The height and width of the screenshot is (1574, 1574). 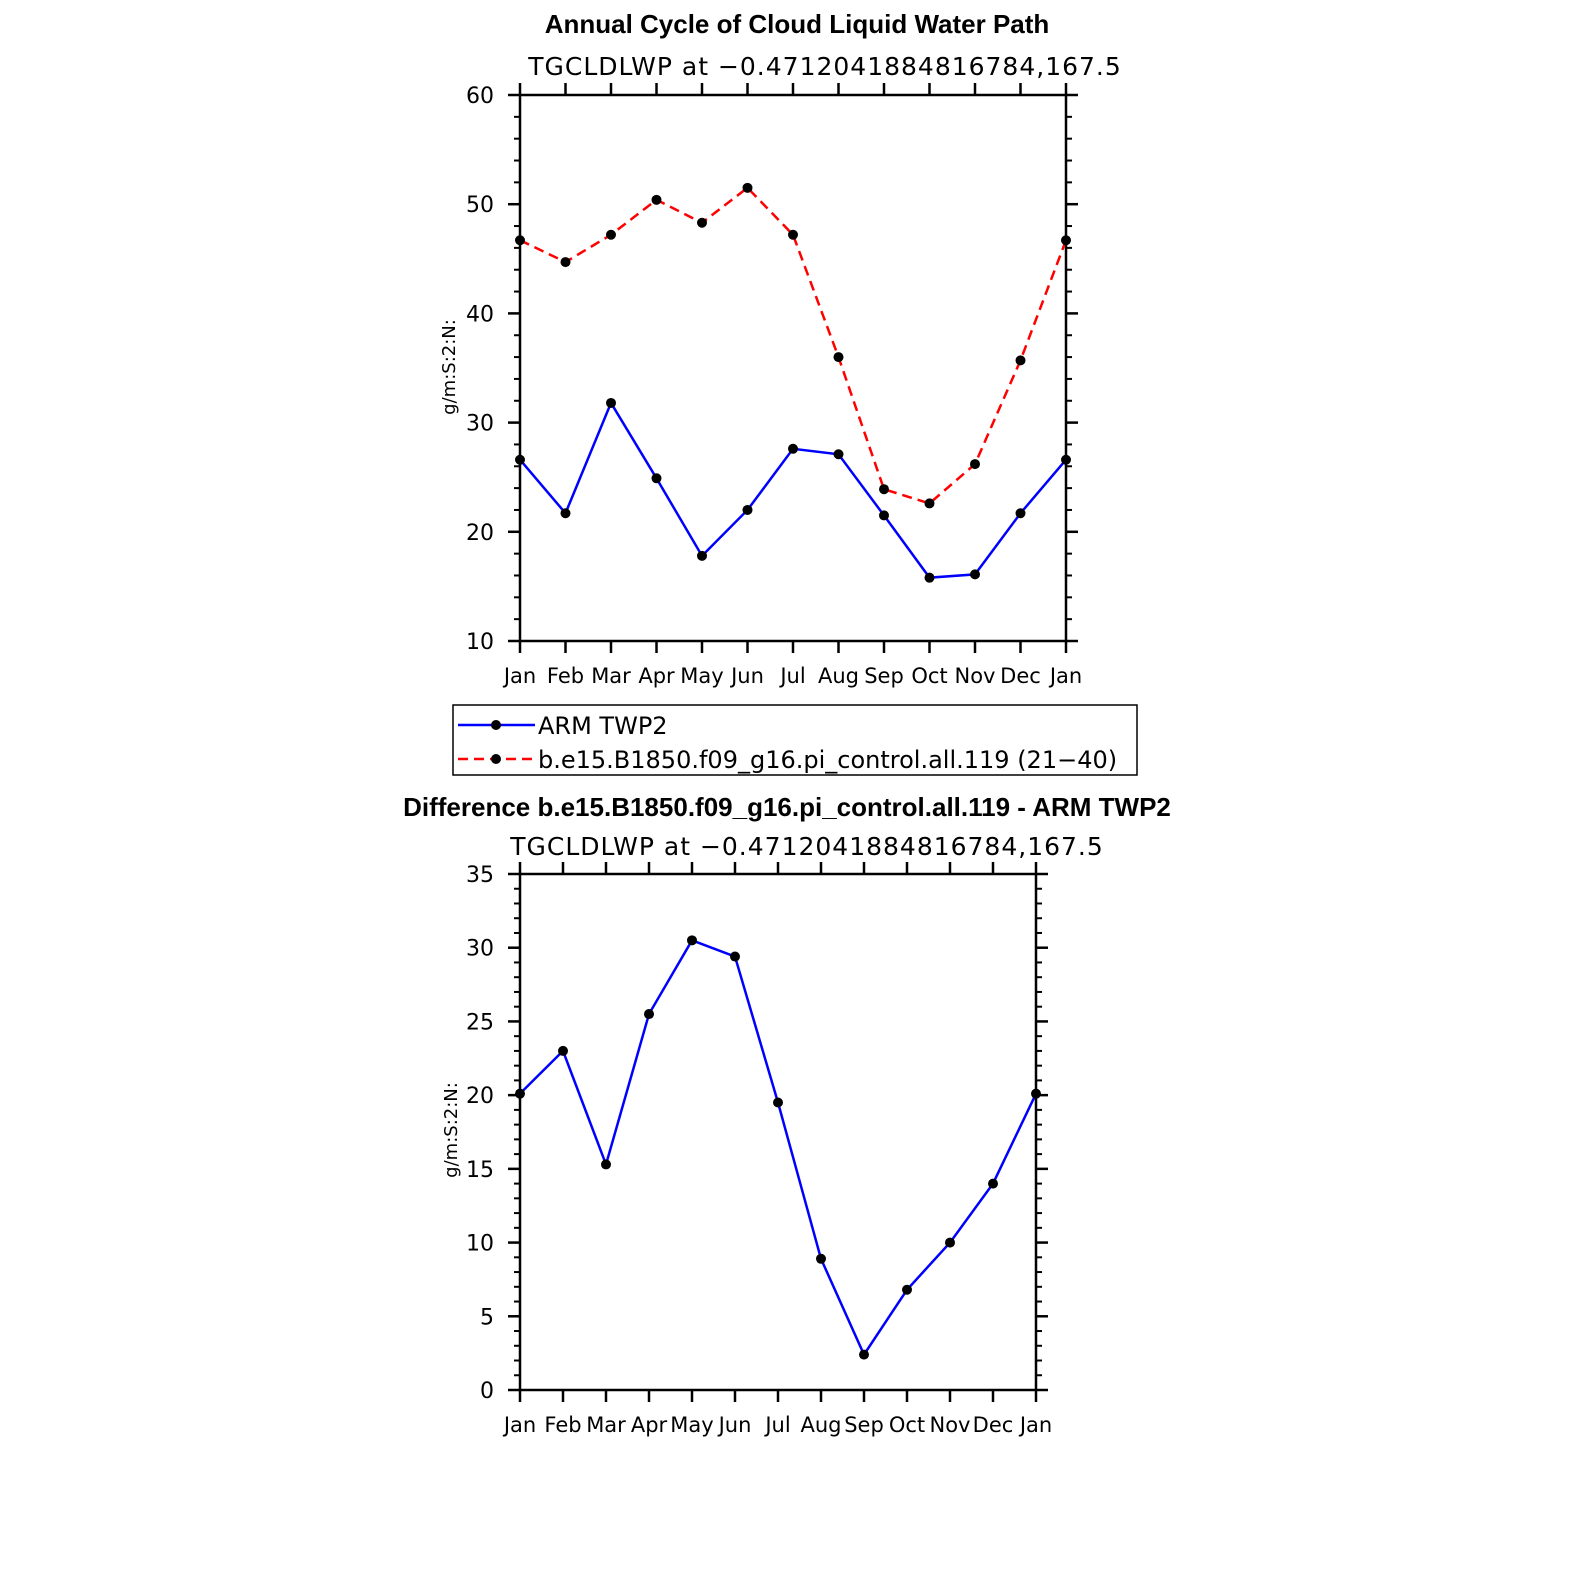 I want to click on chart2-plot-frame, so click(x=778, y=1132).